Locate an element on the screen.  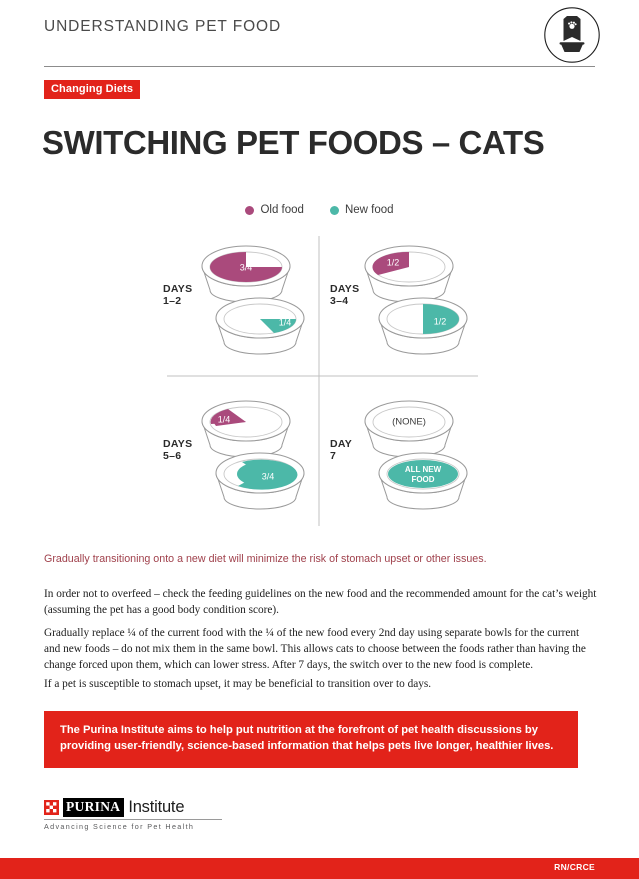
wedge-label-q4-old: (NONE) is located at coordinates (409, 422).